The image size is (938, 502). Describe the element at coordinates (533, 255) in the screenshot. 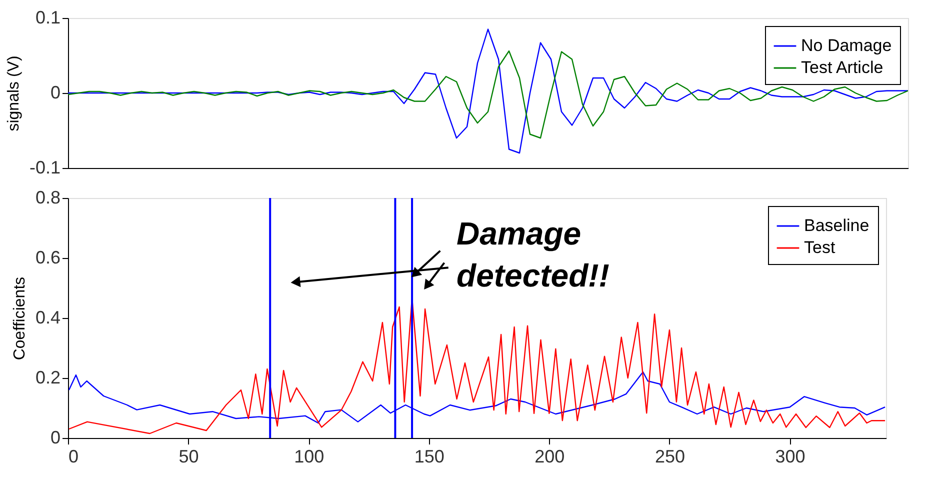

I see `annotation: Damage detected!!` at that location.